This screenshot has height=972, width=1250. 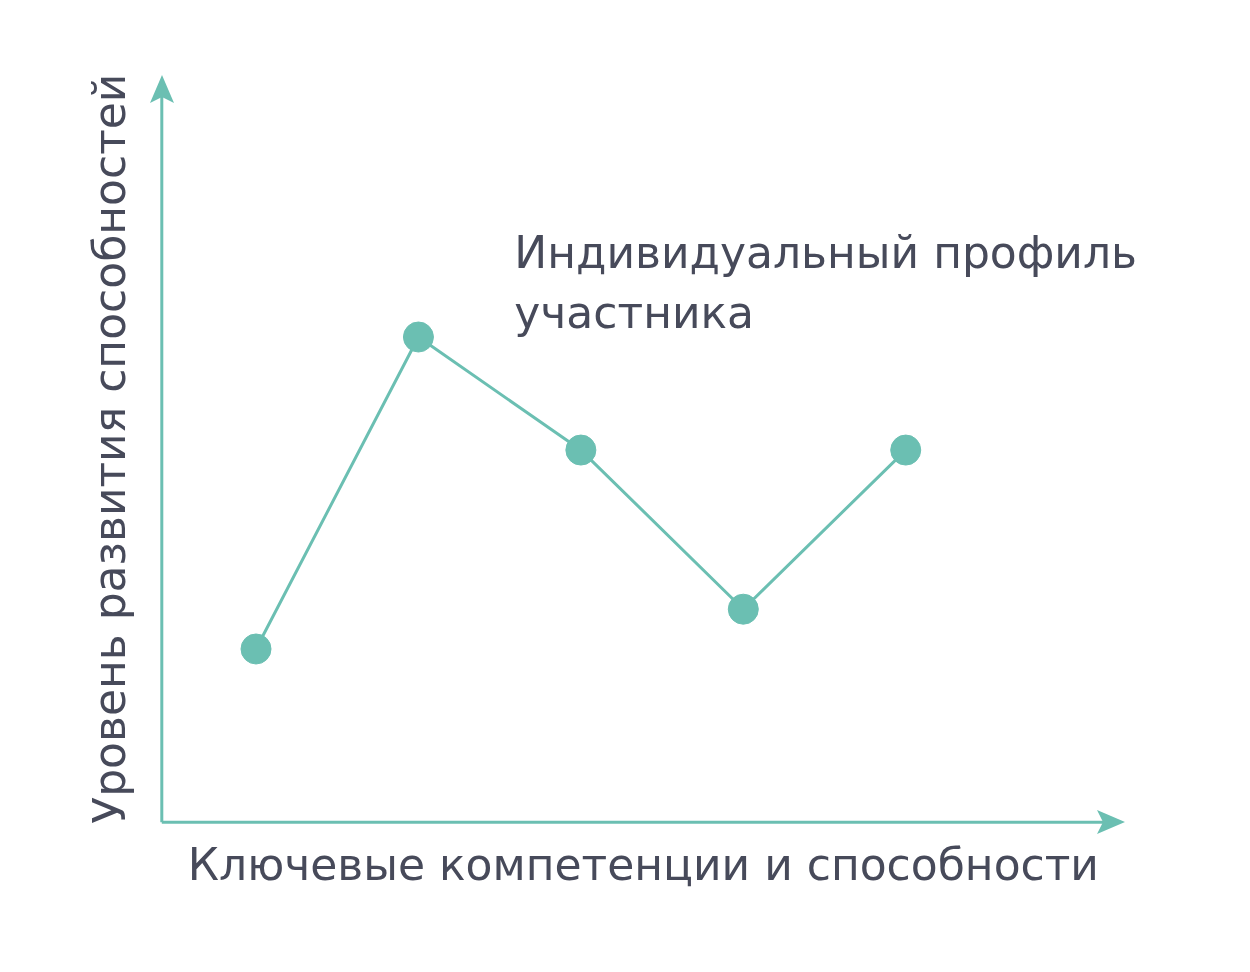 What do you see at coordinates (643, 865) in the screenshot?
I see `x-axis-title: Ключевые компетенции и способности` at bounding box center [643, 865].